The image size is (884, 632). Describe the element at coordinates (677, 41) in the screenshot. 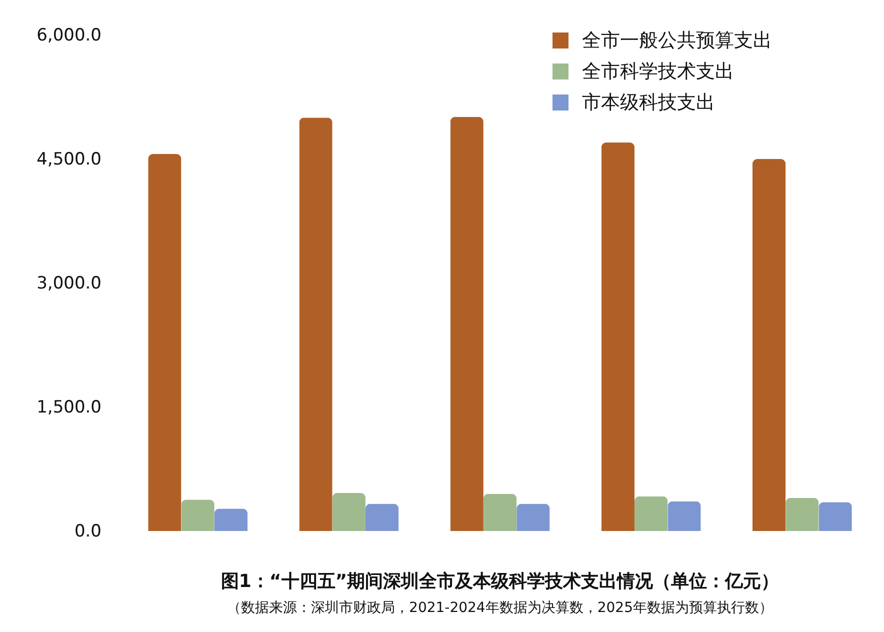

I see `legend-label: 全市一般公共预算支出` at that location.